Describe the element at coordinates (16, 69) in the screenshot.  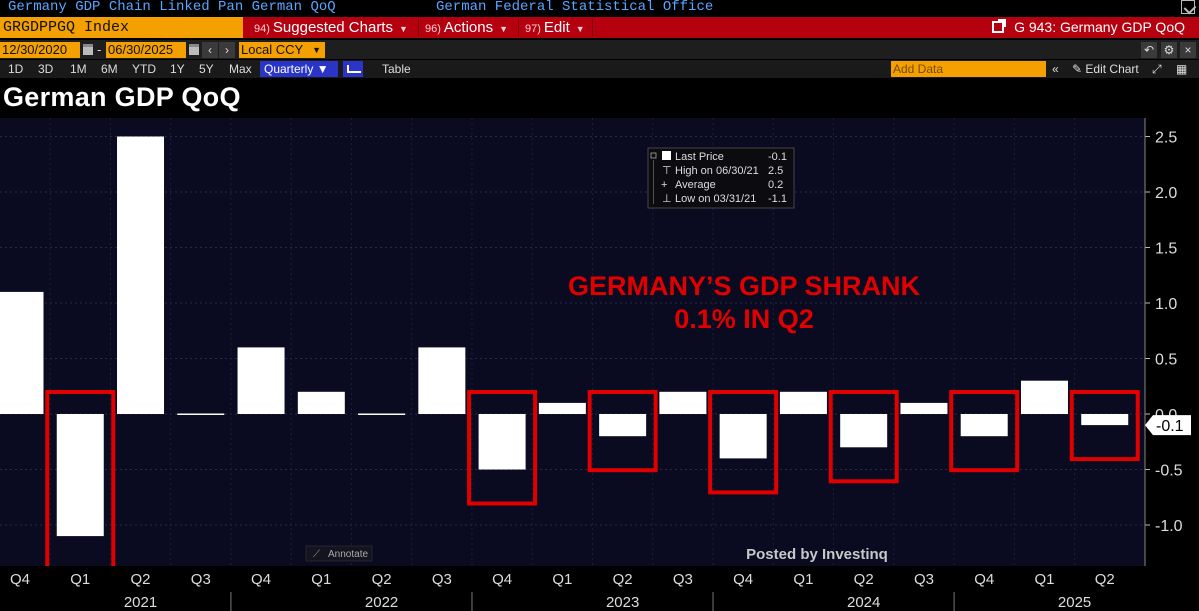
I see `period-1d: 1D` at that location.